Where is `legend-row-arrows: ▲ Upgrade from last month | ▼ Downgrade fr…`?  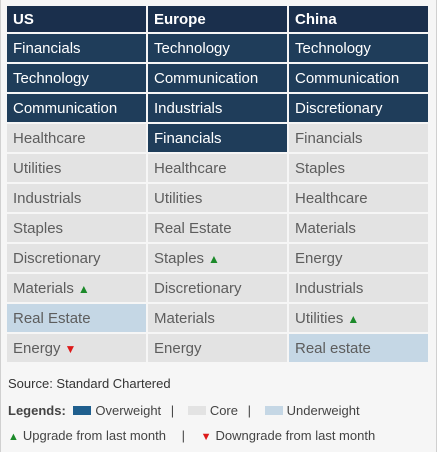
legend-row-arrows: ▲ Upgrade from last month | ▼ Downgrade fr… is located at coordinates (191, 435).